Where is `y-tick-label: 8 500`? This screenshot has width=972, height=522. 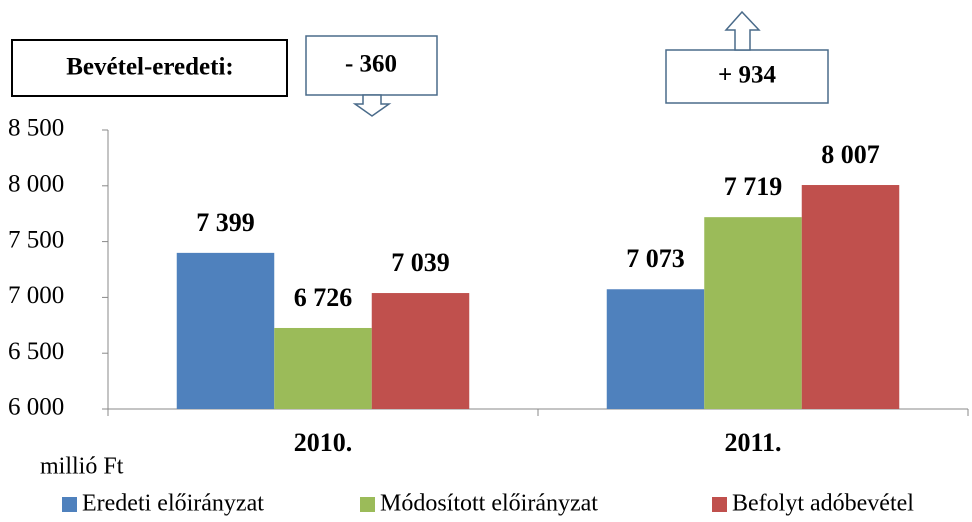
y-tick-label: 8 500 is located at coordinates (36, 128).